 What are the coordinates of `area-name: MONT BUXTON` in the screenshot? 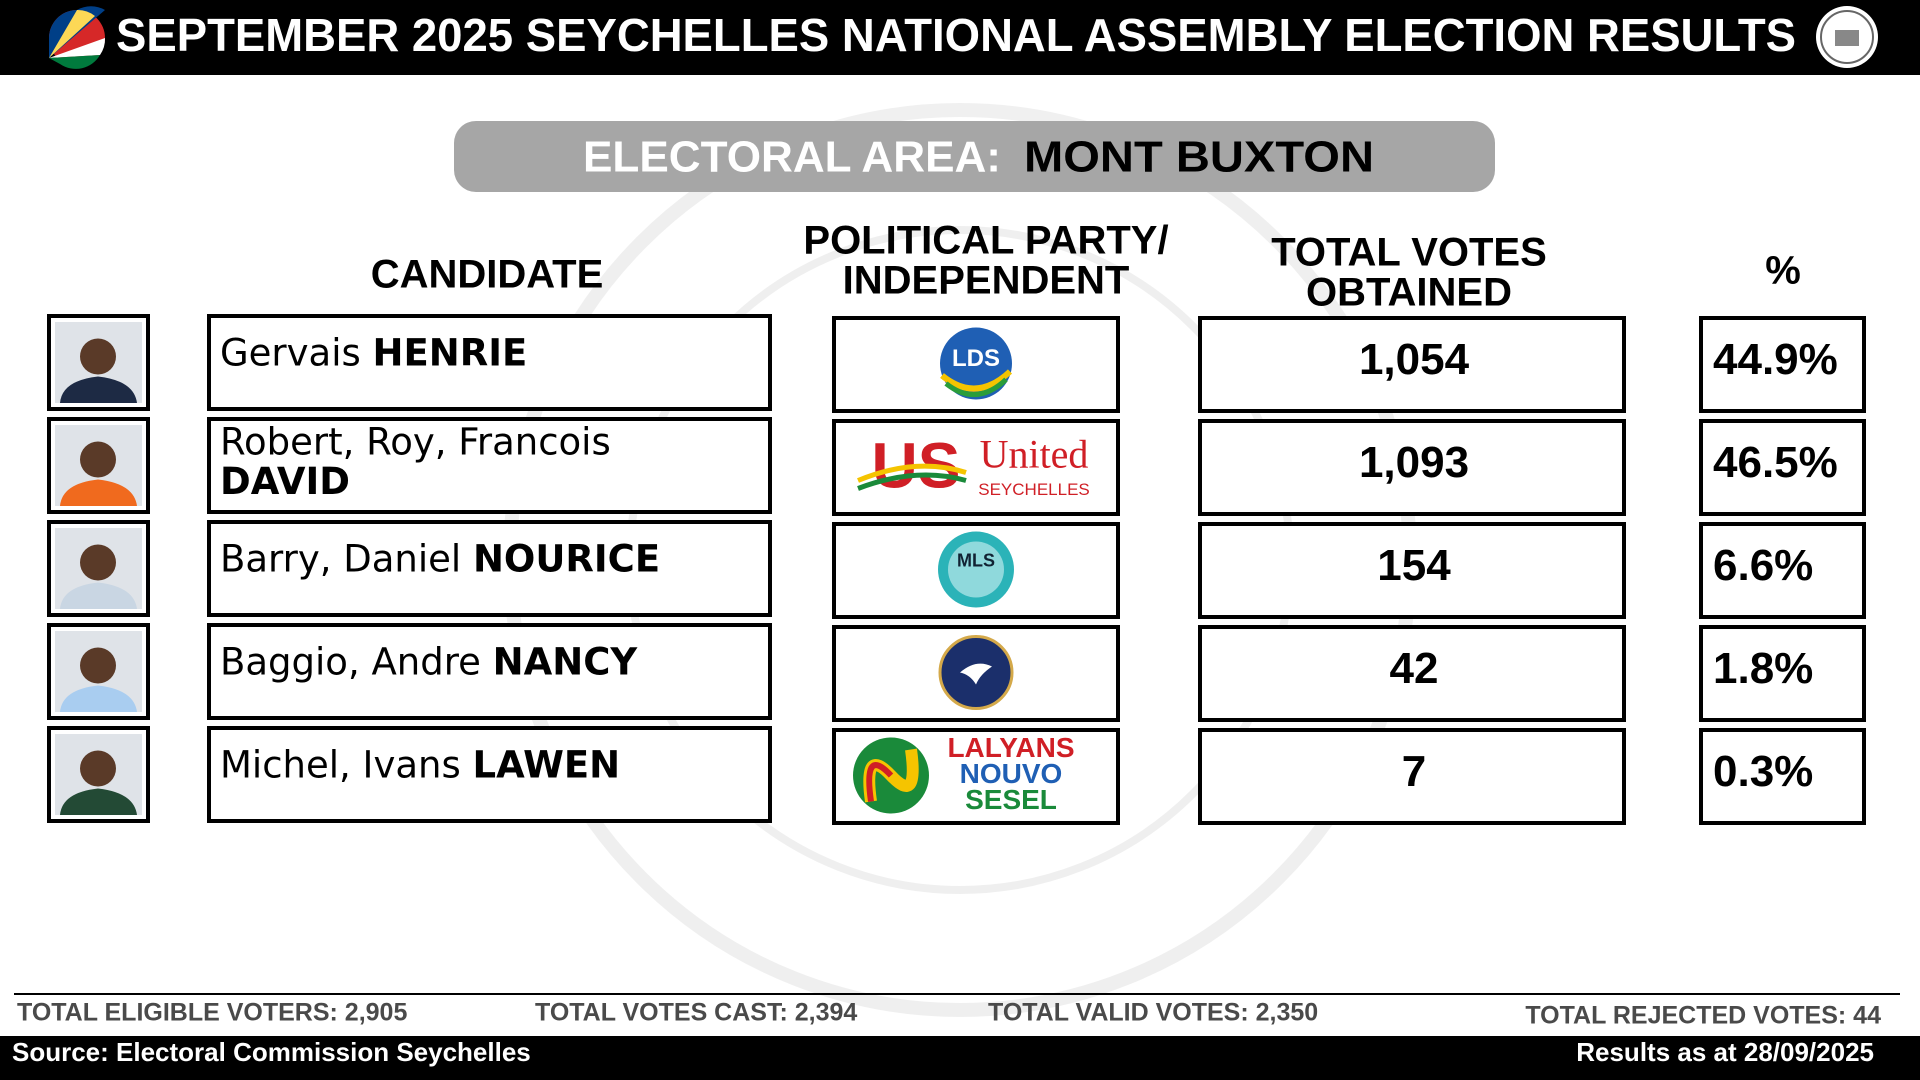 It's located at (1199, 157).